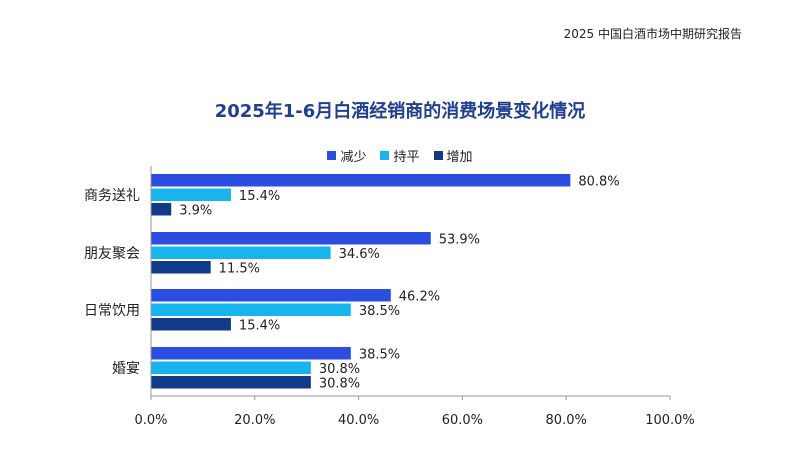 The height and width of the screenshot is (460, 800). Describe the element at coordinates (112, 254) in the screenshot. I see `category-label-2: 朋友聚会` at that location.